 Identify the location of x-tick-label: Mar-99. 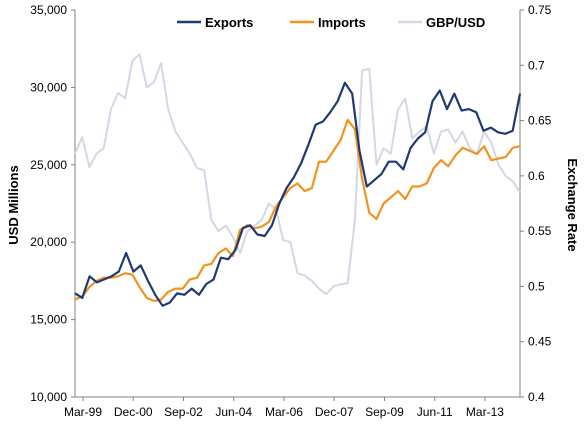
(83, 412).